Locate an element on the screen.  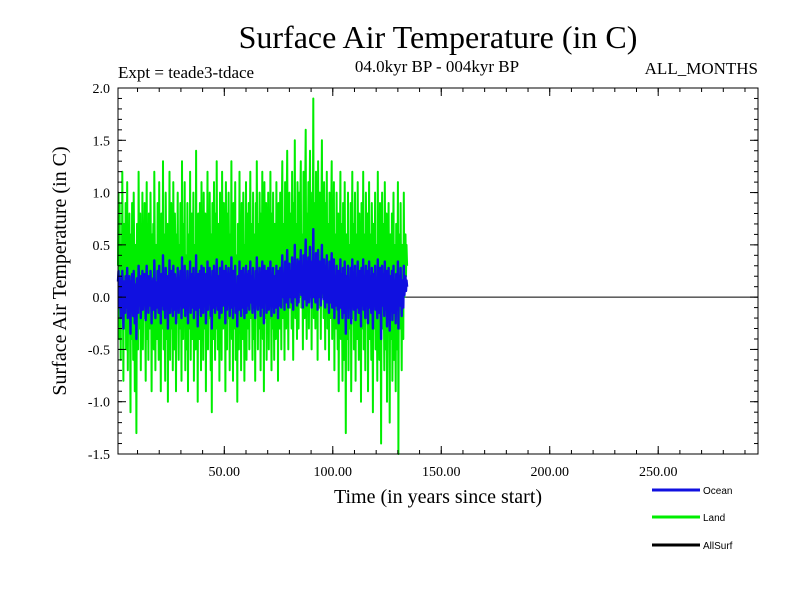
x-tick-label: 50.00 is located at coordinates (225, 472).